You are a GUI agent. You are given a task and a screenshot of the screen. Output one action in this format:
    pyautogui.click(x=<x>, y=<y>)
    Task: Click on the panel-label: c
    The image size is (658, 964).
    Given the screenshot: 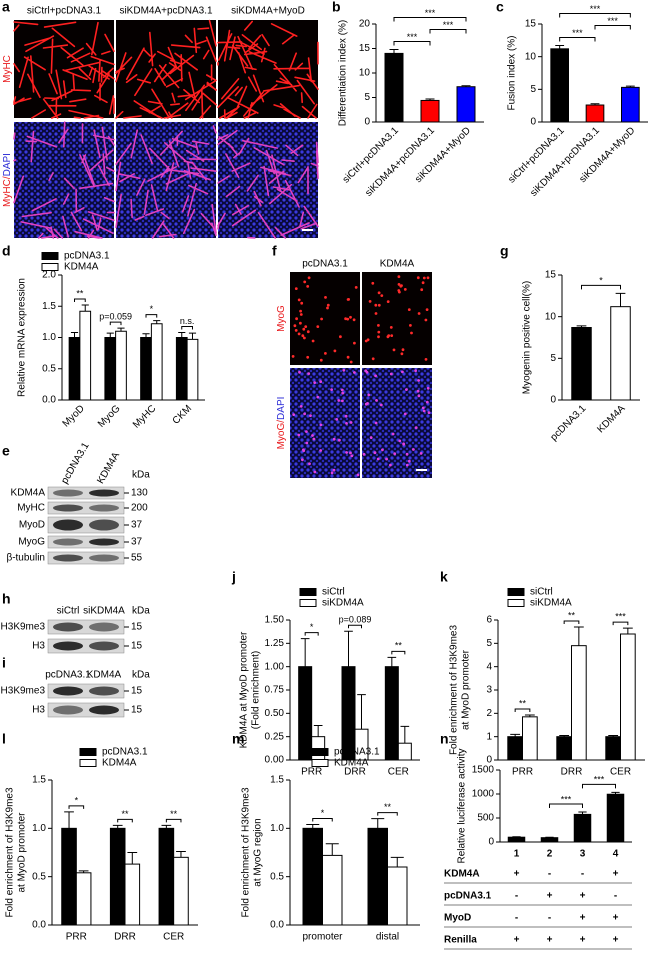 What is the action you would take?
    pyautogui.click(x=500, y=7)
    